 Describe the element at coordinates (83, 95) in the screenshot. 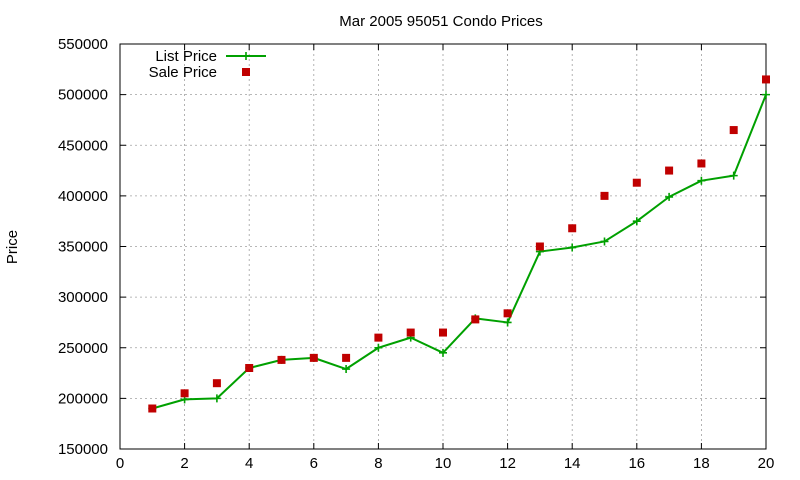

I see `y-tick-label: 500000` at that location.